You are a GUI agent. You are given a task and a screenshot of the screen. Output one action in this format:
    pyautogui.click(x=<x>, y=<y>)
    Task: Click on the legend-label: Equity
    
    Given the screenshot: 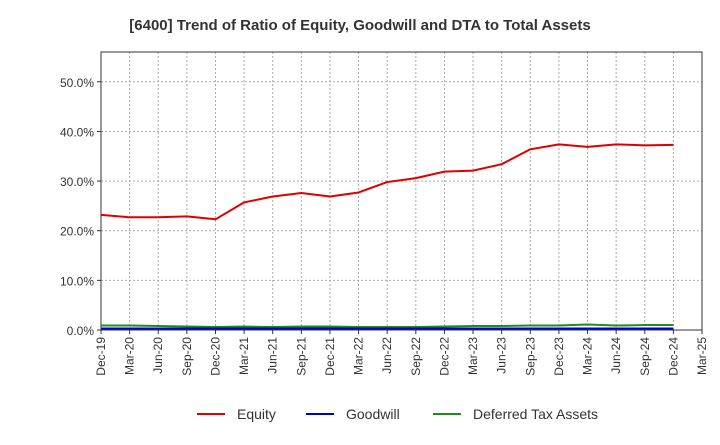 What is the action you would take?
    pyautogui.click(x=256, y=414)
    